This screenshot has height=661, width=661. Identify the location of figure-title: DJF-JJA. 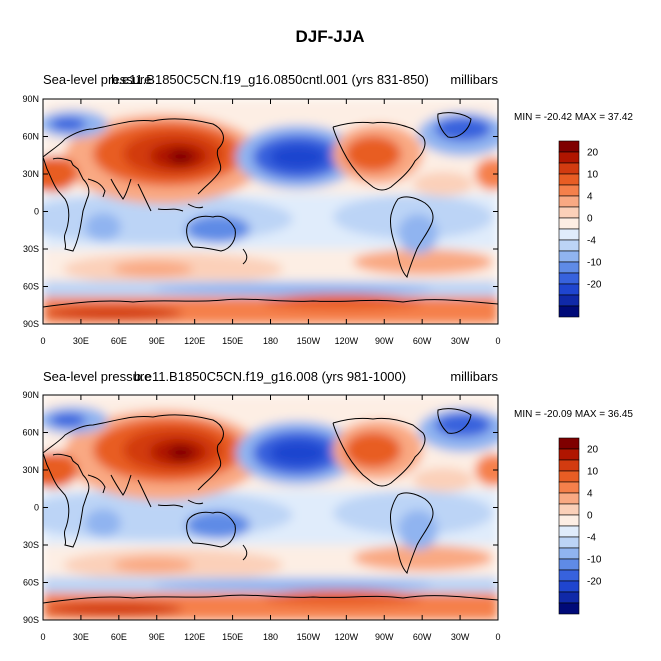
(330, 36).